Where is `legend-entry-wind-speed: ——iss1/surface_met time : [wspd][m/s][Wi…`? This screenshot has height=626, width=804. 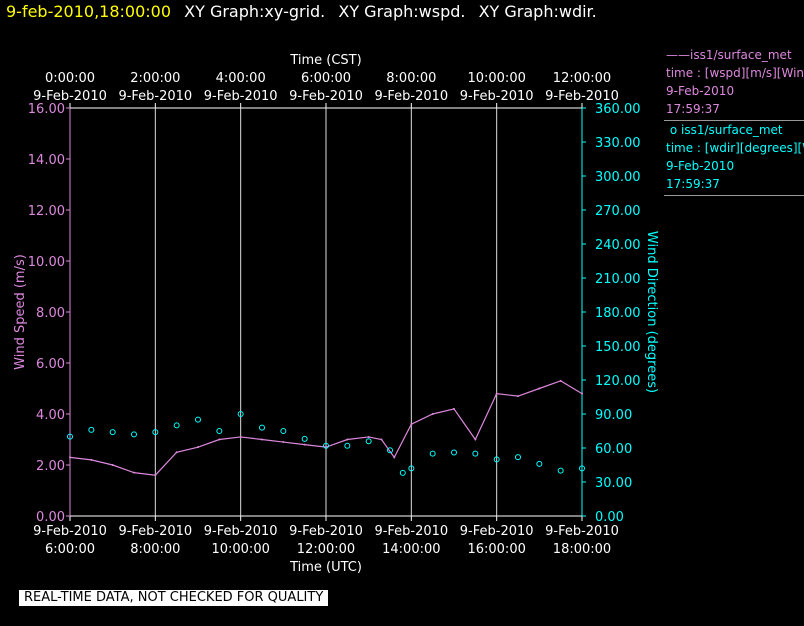
legend-entry-wind-speed: ——iss1/surface_met time : [wspd][m/s][Wi… is located at coordinates (734, 83).